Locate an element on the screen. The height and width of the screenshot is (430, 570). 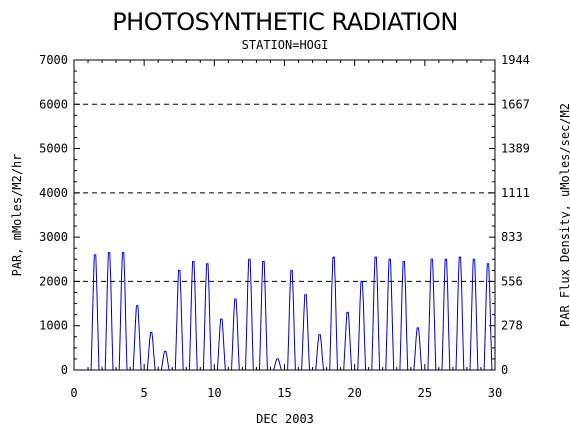
x-tick-label: 5 is located at coordinates (144, 393).